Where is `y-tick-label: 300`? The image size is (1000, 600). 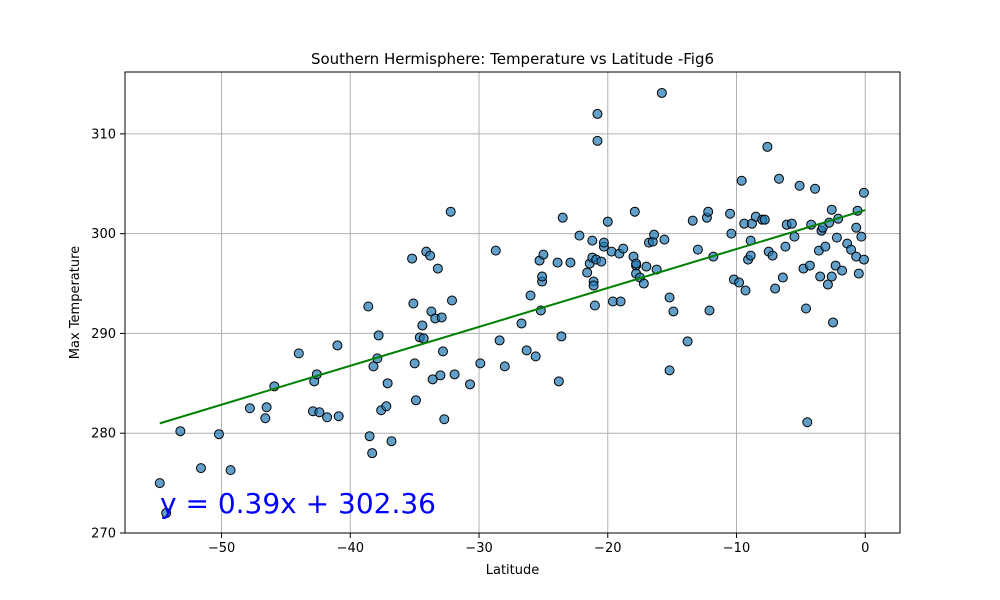 y-tick-label: 300 is located at coordinates (103, 234).